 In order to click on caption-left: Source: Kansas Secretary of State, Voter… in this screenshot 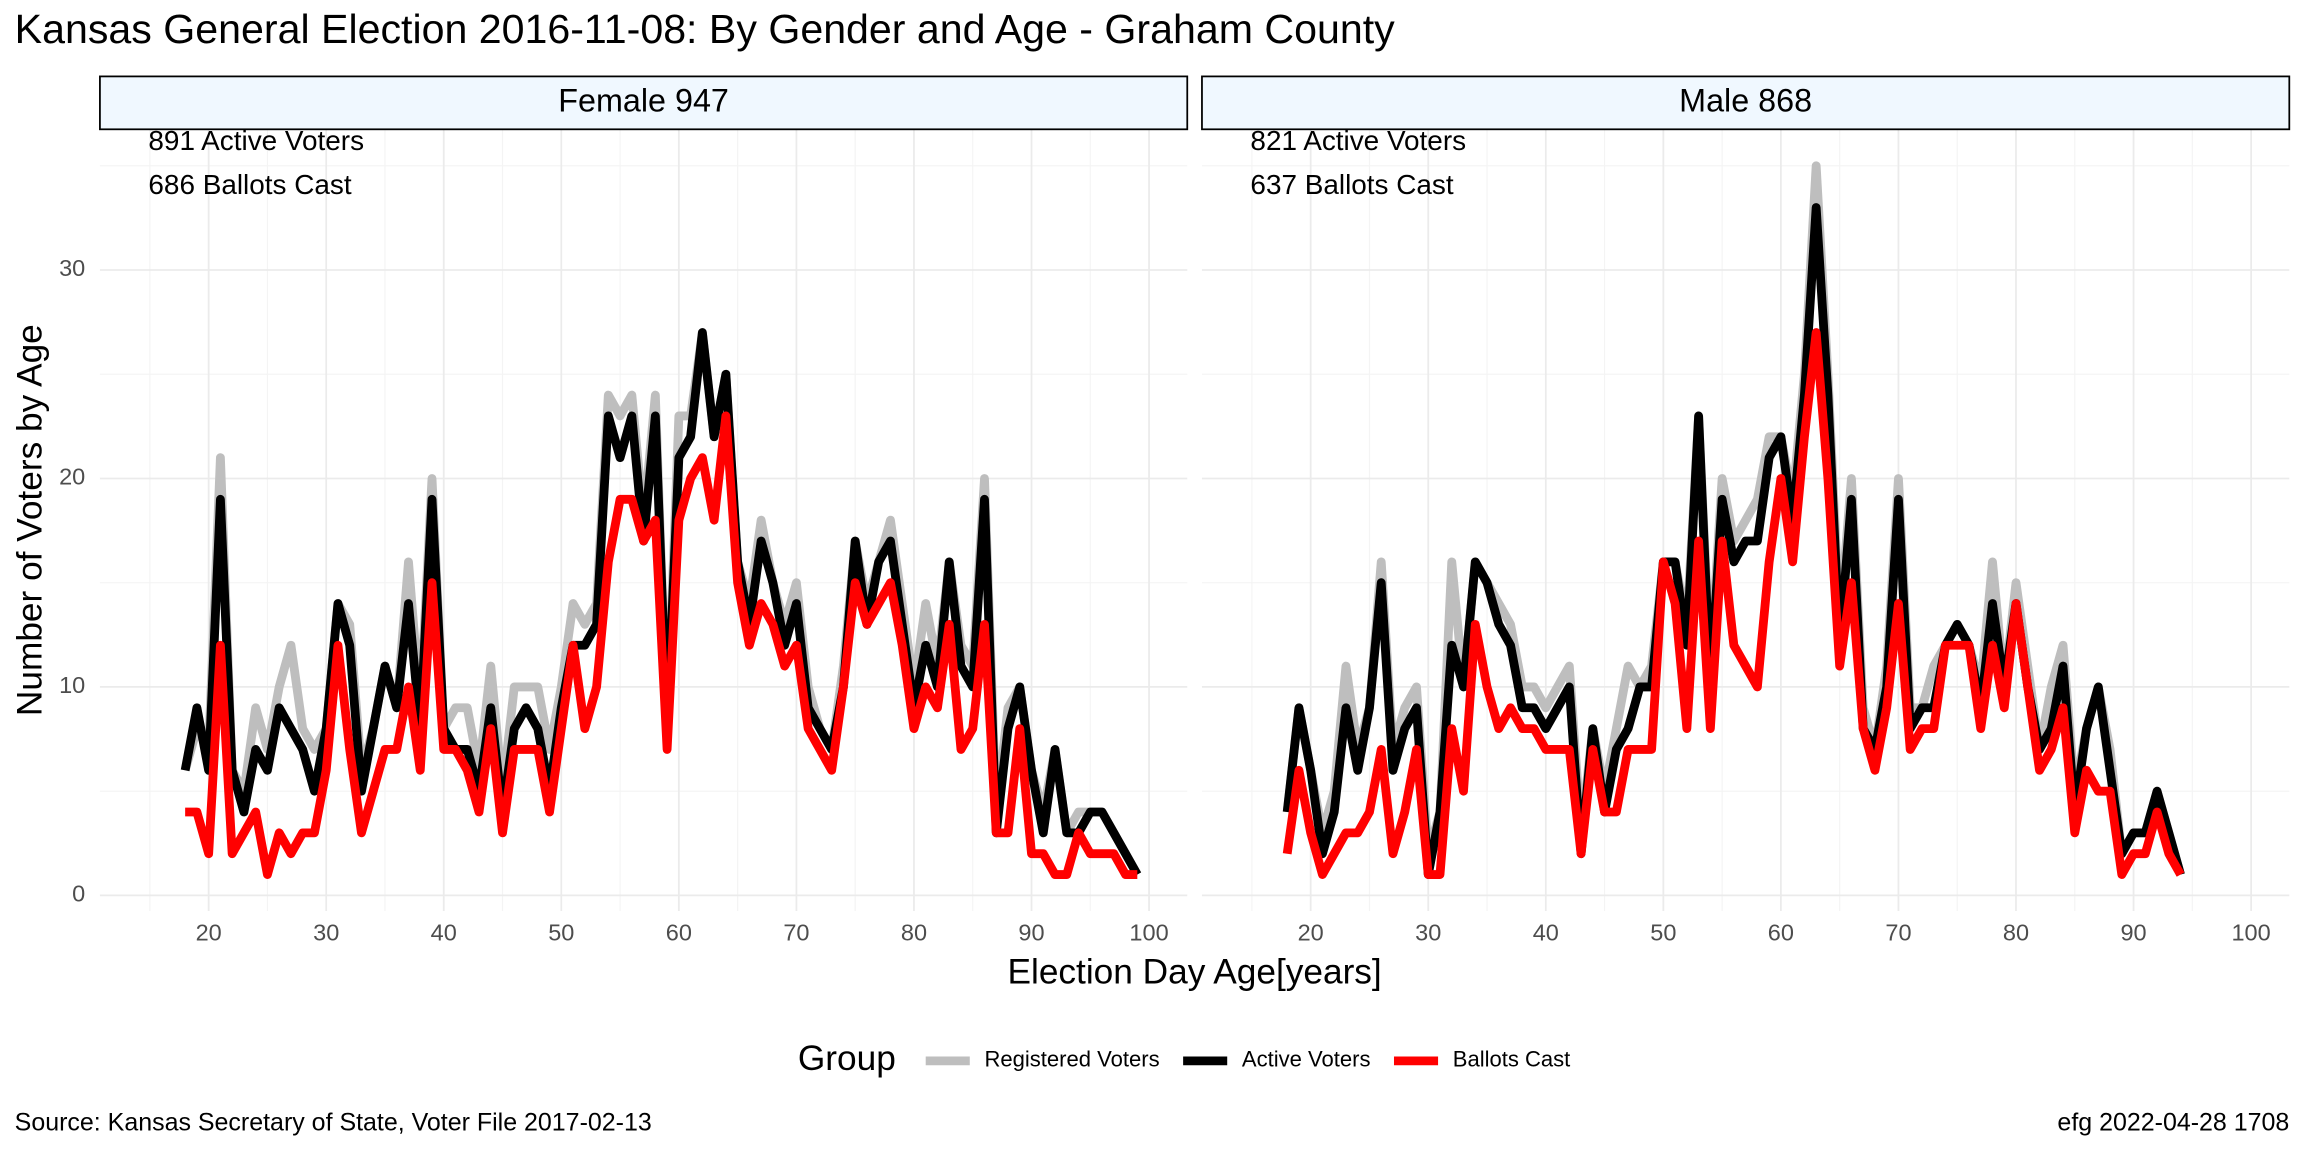, I will do `click(333, 1123)`.